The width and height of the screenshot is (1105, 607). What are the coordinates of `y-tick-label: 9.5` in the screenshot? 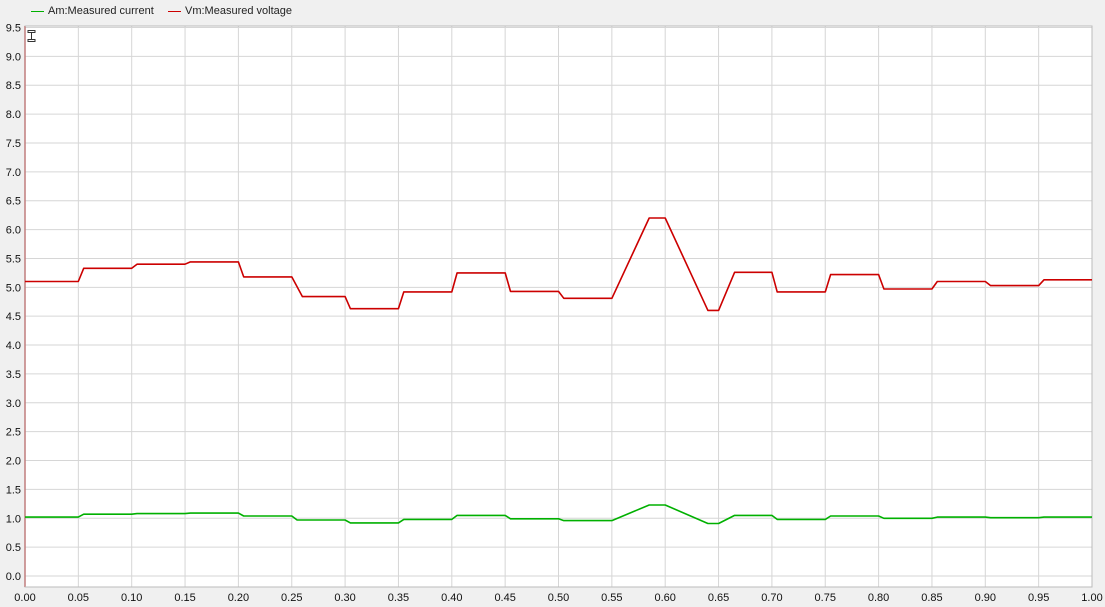 It's located at (13, 29).